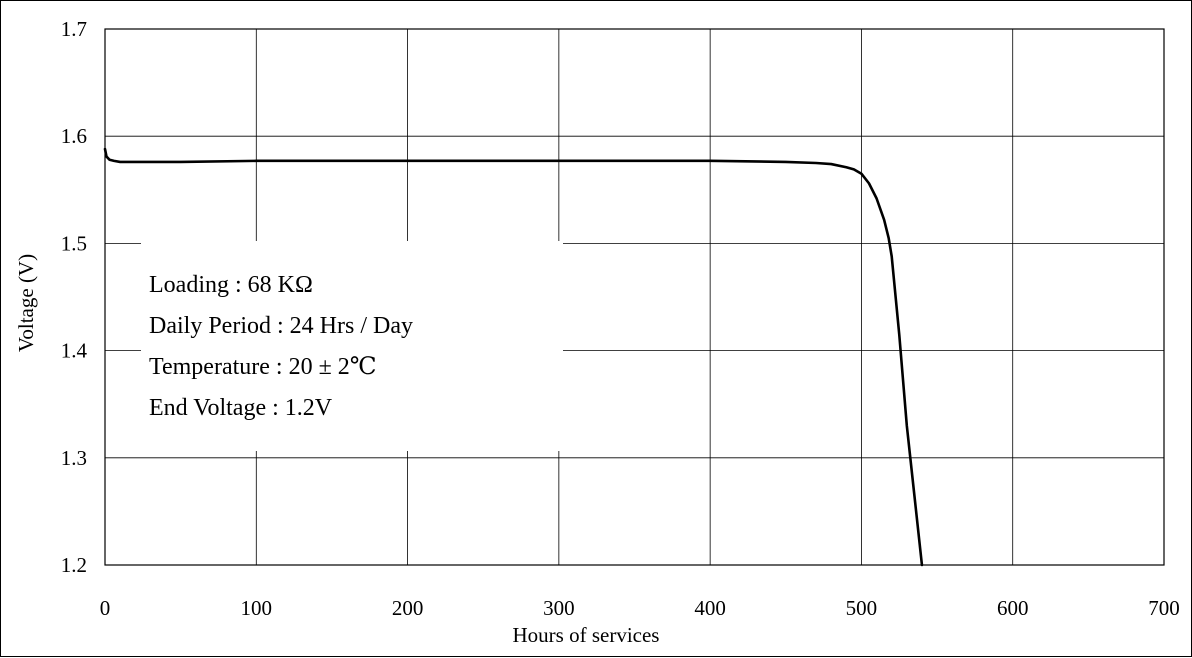 The width and height of the screenshot is (1192, 658). Describe the element at coordinates (640, 608) in the screenshot. I see `x-axis-ticks: 0 100 200 300 400 500 600 700` at that location.